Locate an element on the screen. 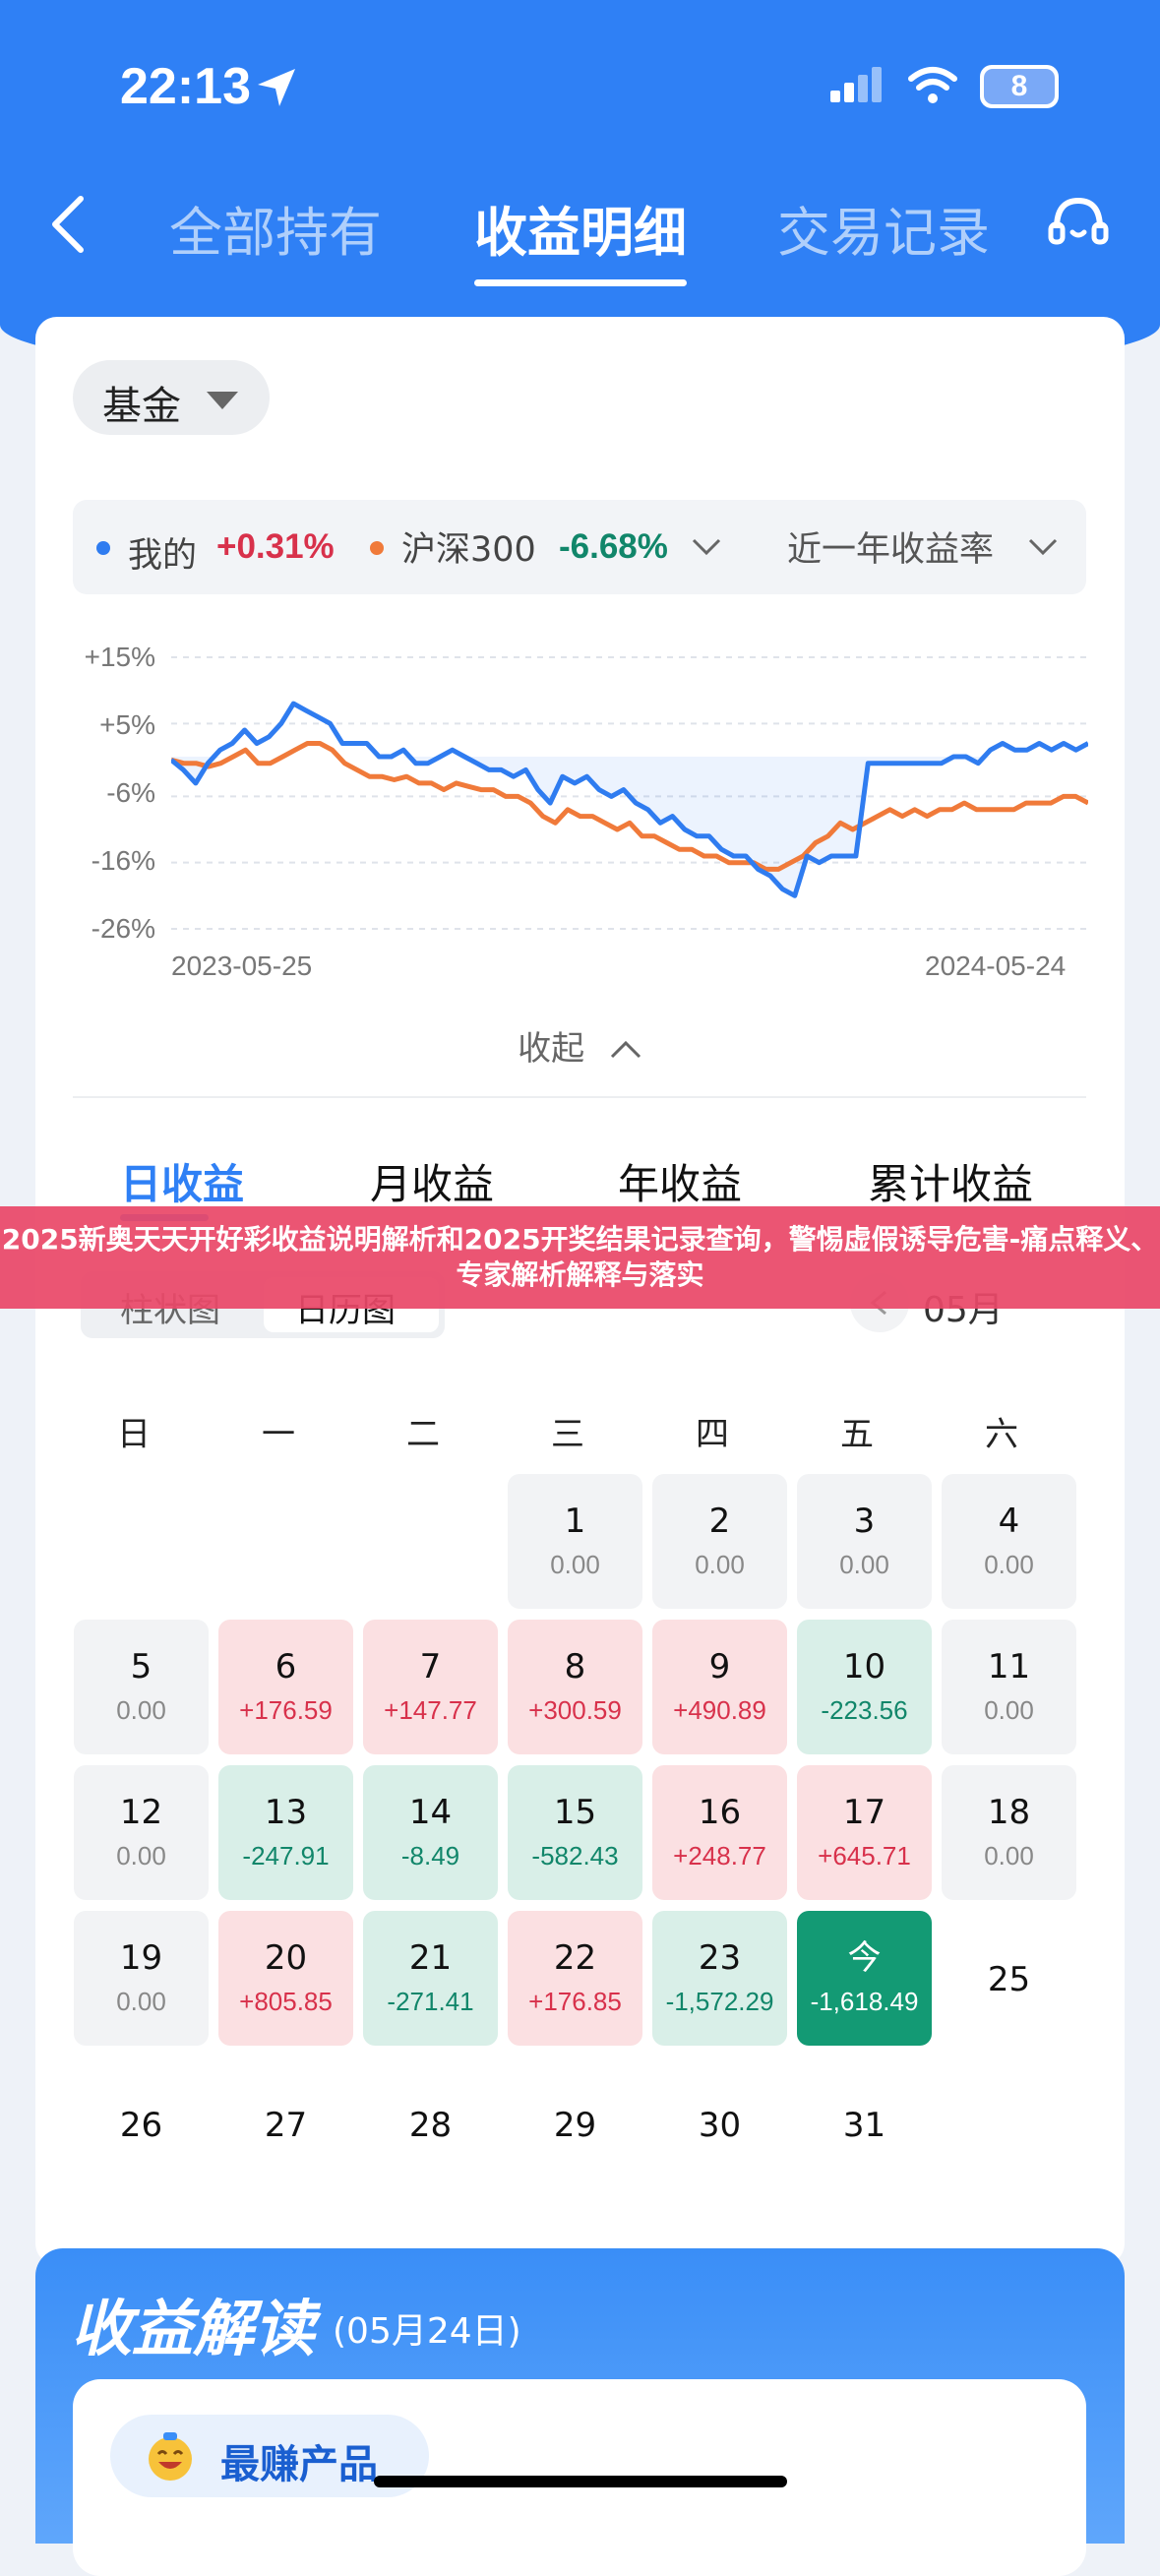 This screenshot has height=2576, width=1160. calendar-day: 6 +176.59 is located at coordinates (285, 1687).